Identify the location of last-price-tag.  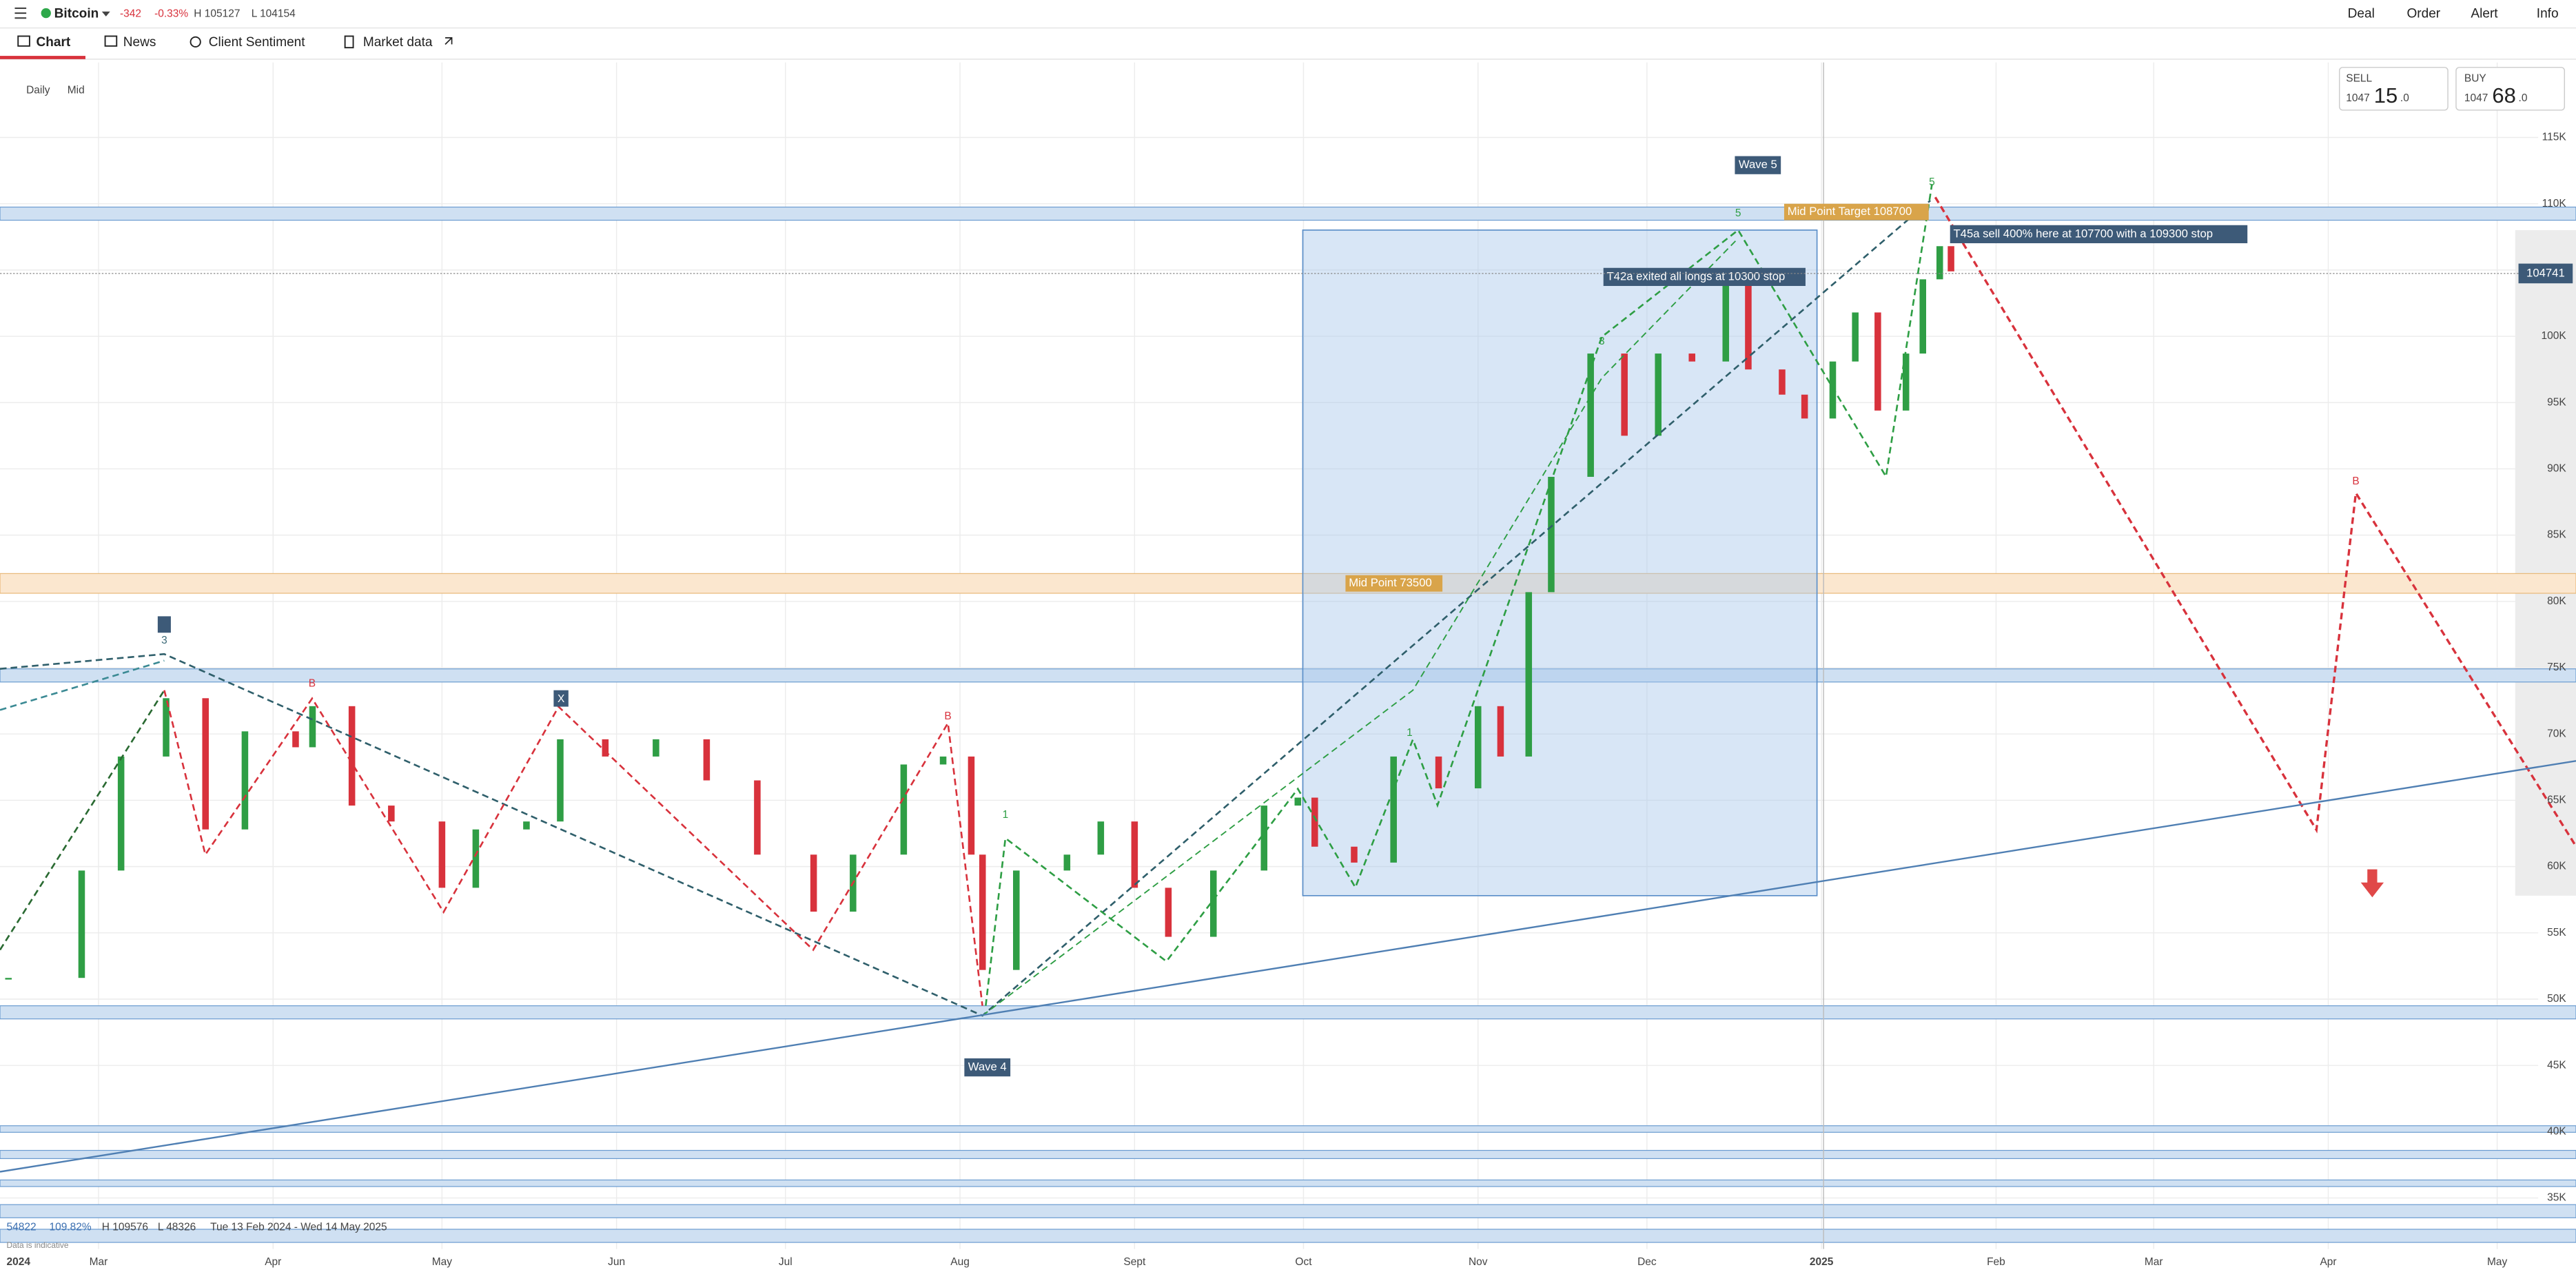
(2545, 273).